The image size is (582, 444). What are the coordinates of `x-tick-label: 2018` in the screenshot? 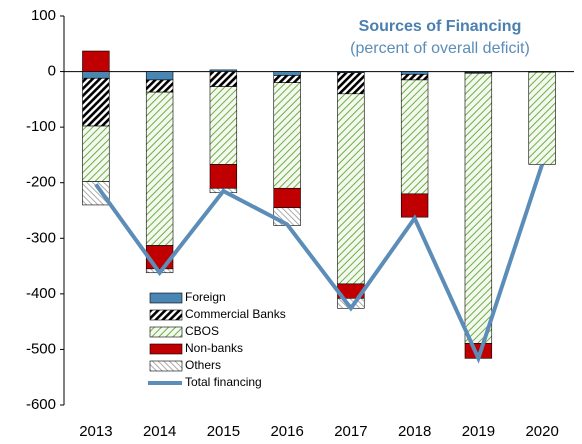 It's located at (414, 431).